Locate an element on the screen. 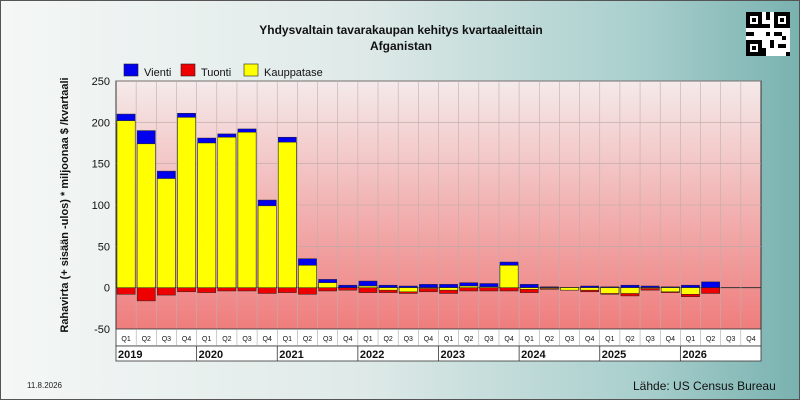  y-tick-label: 150 is located at coordinates (101, 165).